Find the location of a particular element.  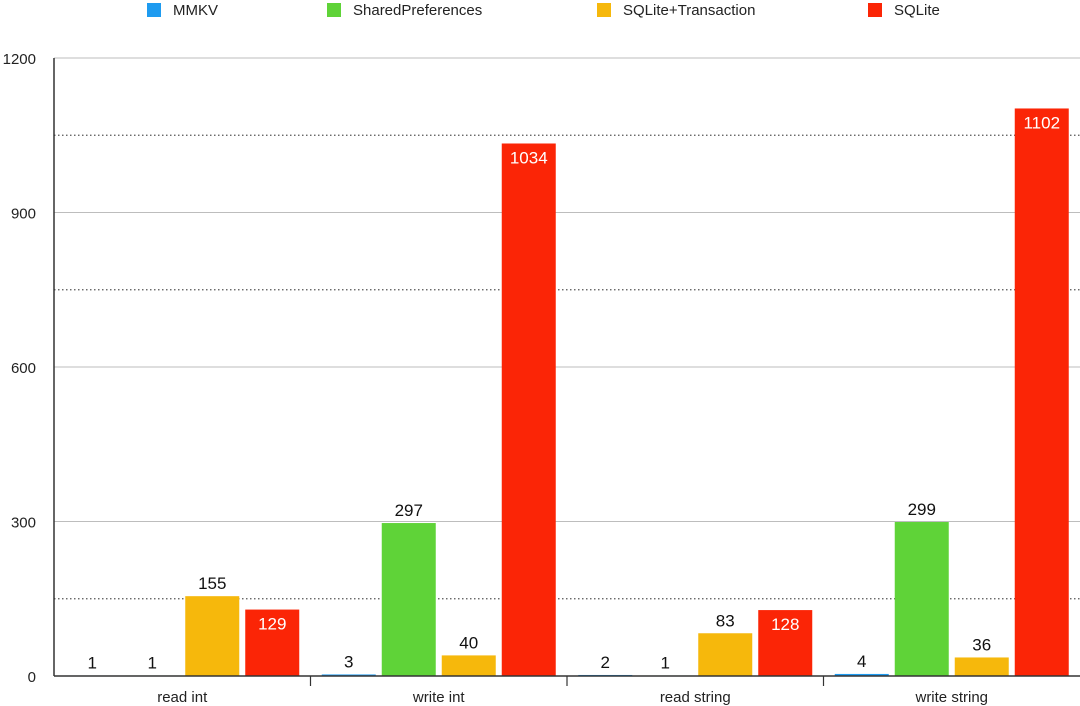

legend-label: SQLite+Transaction is located at coordinates (689, 10).